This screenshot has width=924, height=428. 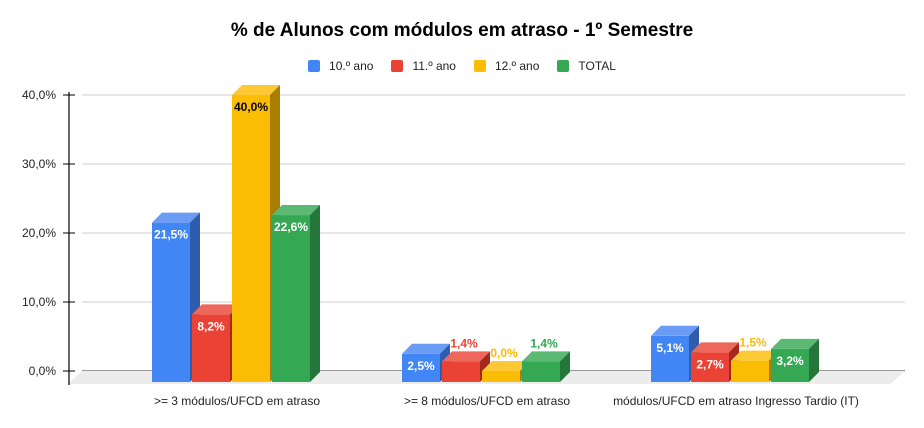 I want to click on legend-item-12-ano: 12.º ano, so click(x=506, y=66).